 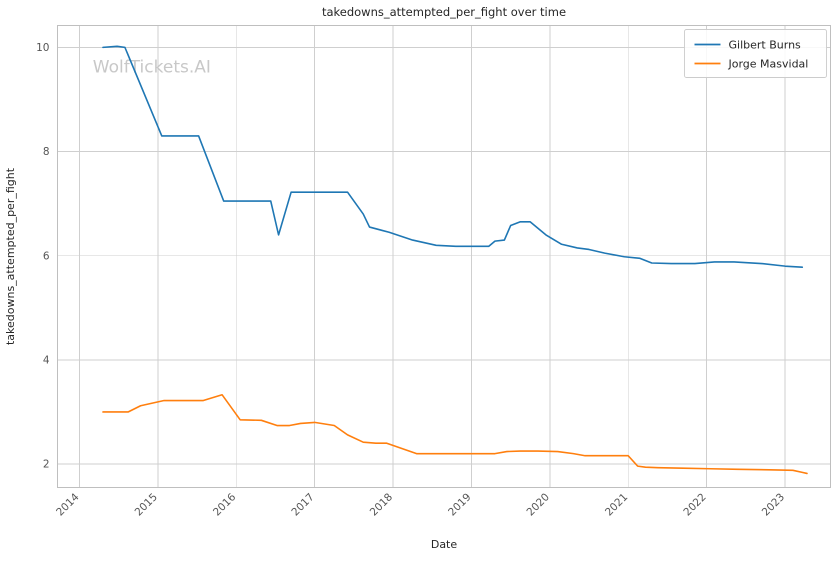 I want to click on y-tick-label: 2, so click(x=46, y=465).